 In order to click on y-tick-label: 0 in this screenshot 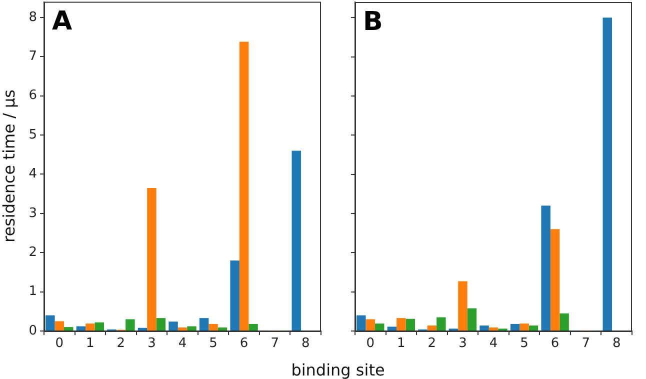, I will do `click(32, 330)`.